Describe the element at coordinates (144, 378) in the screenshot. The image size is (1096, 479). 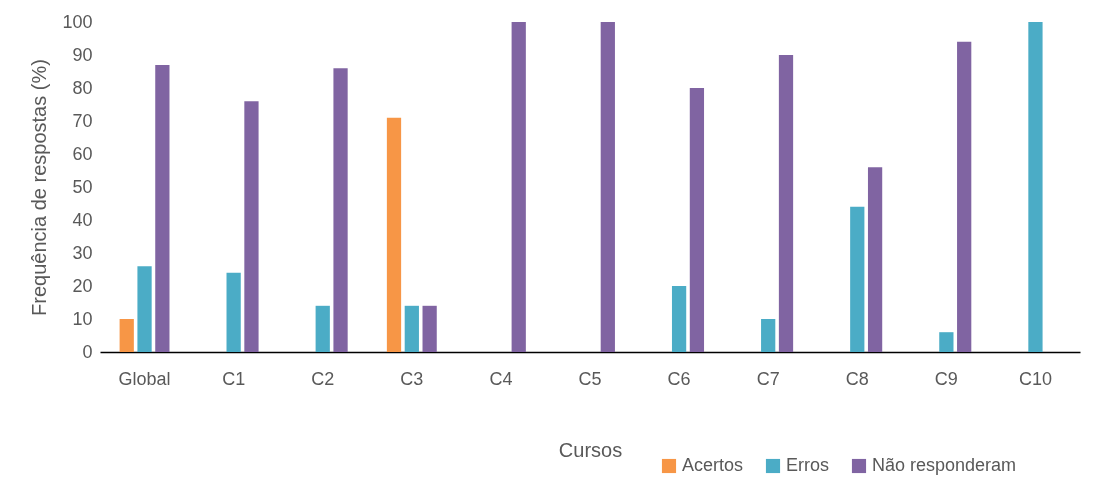
I see `x-tick-label: Global` at that location.